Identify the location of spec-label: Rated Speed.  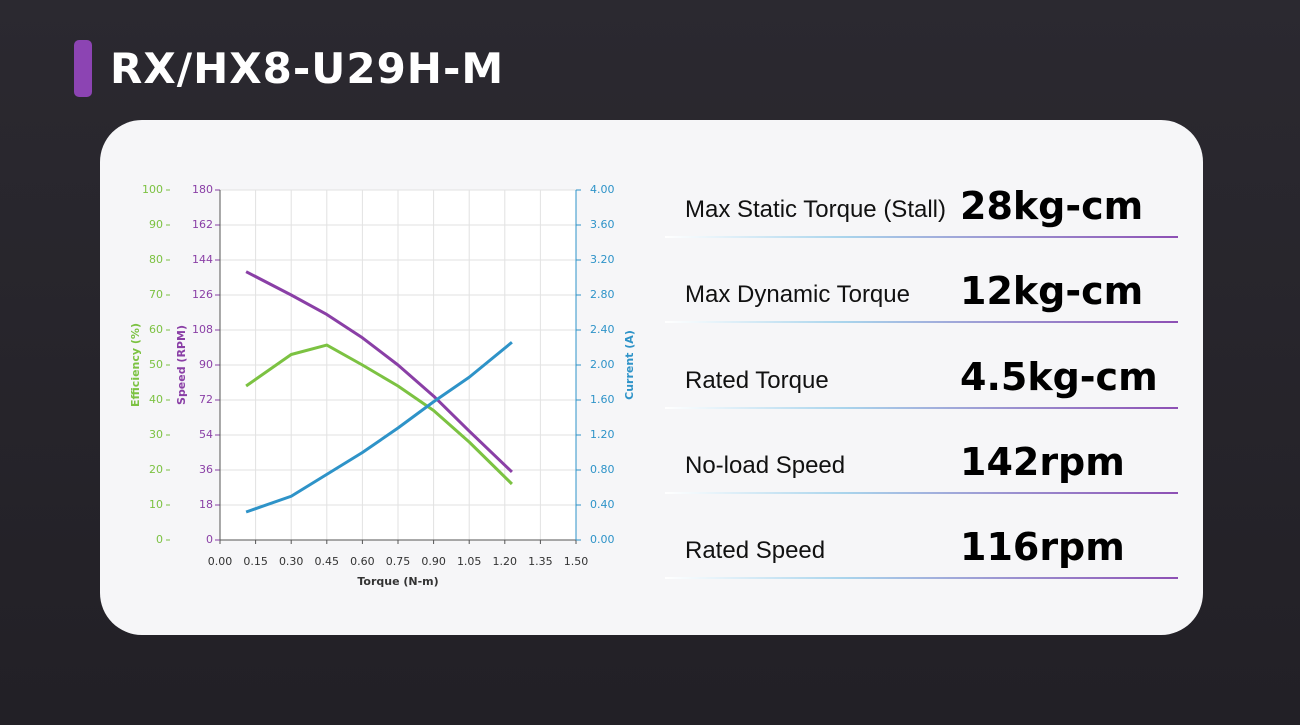
(755, 551).